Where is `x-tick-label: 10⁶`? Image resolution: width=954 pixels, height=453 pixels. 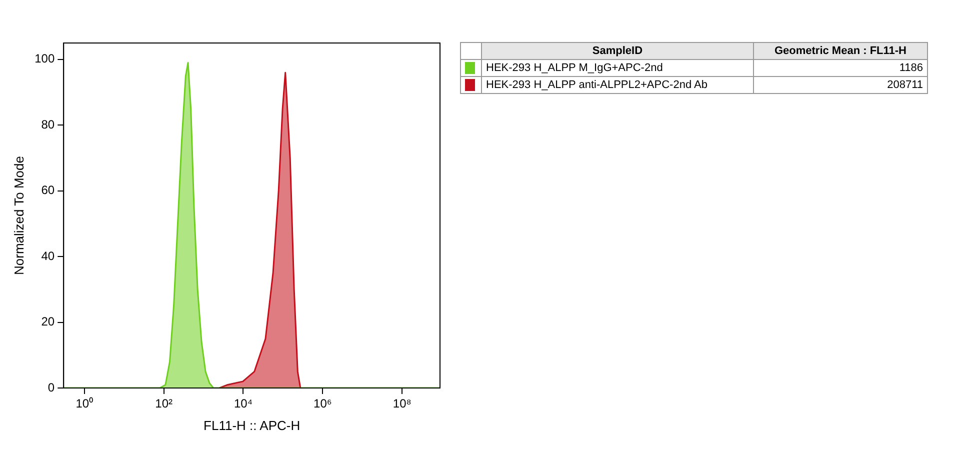
x-tick-label: 10⁶ is located at coordinates (323, 403).